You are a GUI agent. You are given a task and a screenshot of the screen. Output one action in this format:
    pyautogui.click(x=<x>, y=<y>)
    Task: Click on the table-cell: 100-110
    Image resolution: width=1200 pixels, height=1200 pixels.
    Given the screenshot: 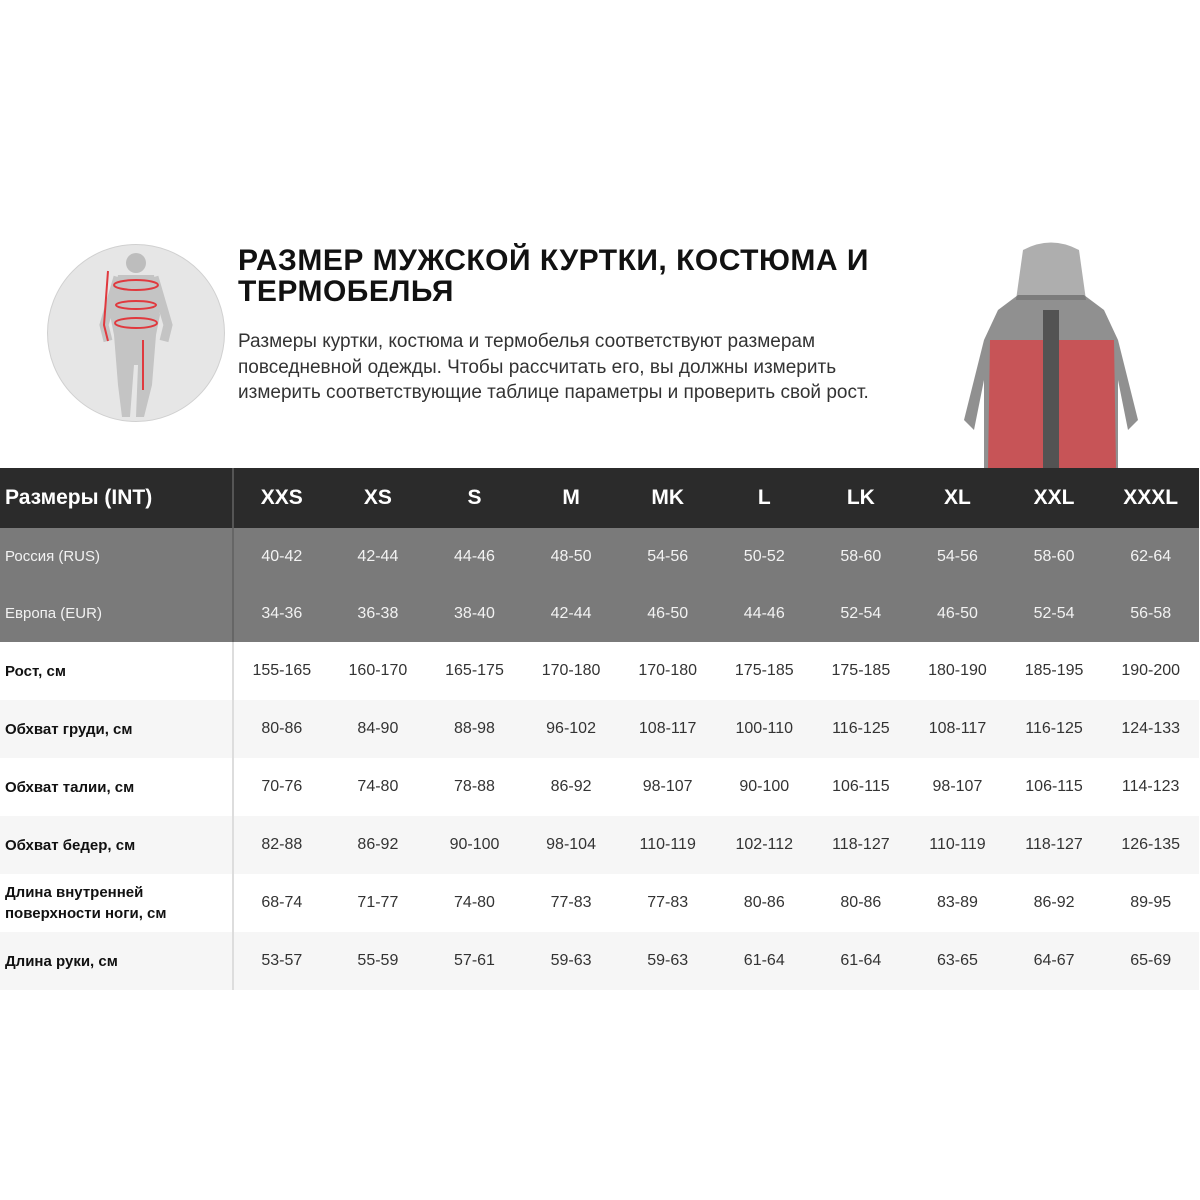 What is the action you would take?
    pyautogui.click(x=764, y=728)
    